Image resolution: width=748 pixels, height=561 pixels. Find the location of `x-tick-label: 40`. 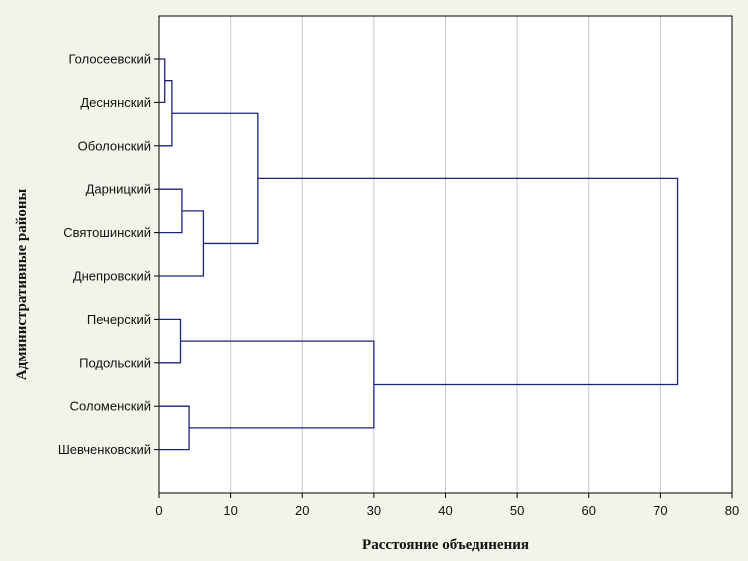

x-tick-label: 40 is located at coordinates (445, 510).